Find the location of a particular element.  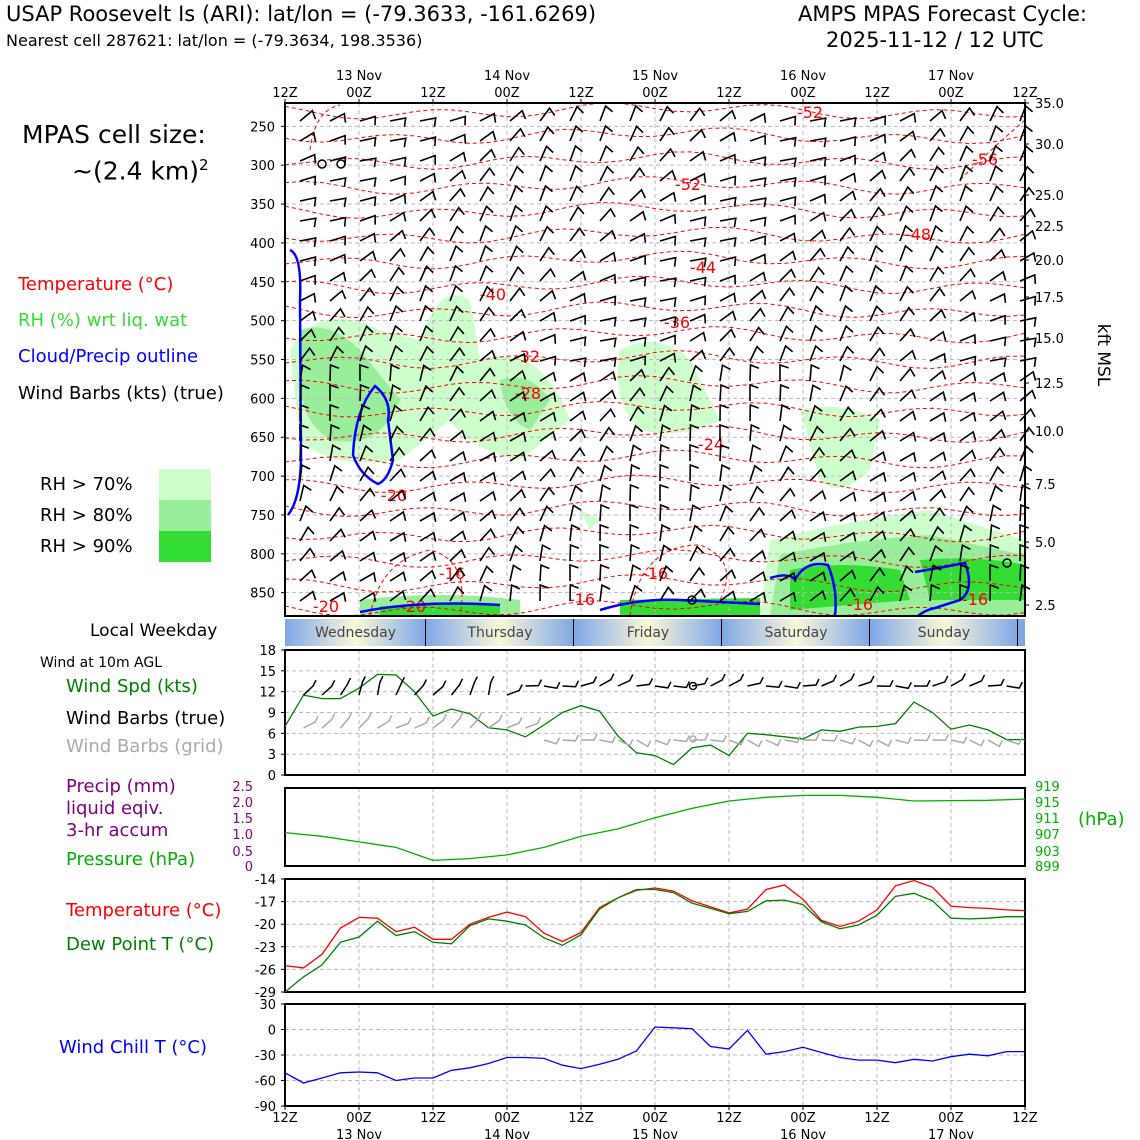

legend-cloud: Cloud/Precip outline is located at coordinates (108, 356).